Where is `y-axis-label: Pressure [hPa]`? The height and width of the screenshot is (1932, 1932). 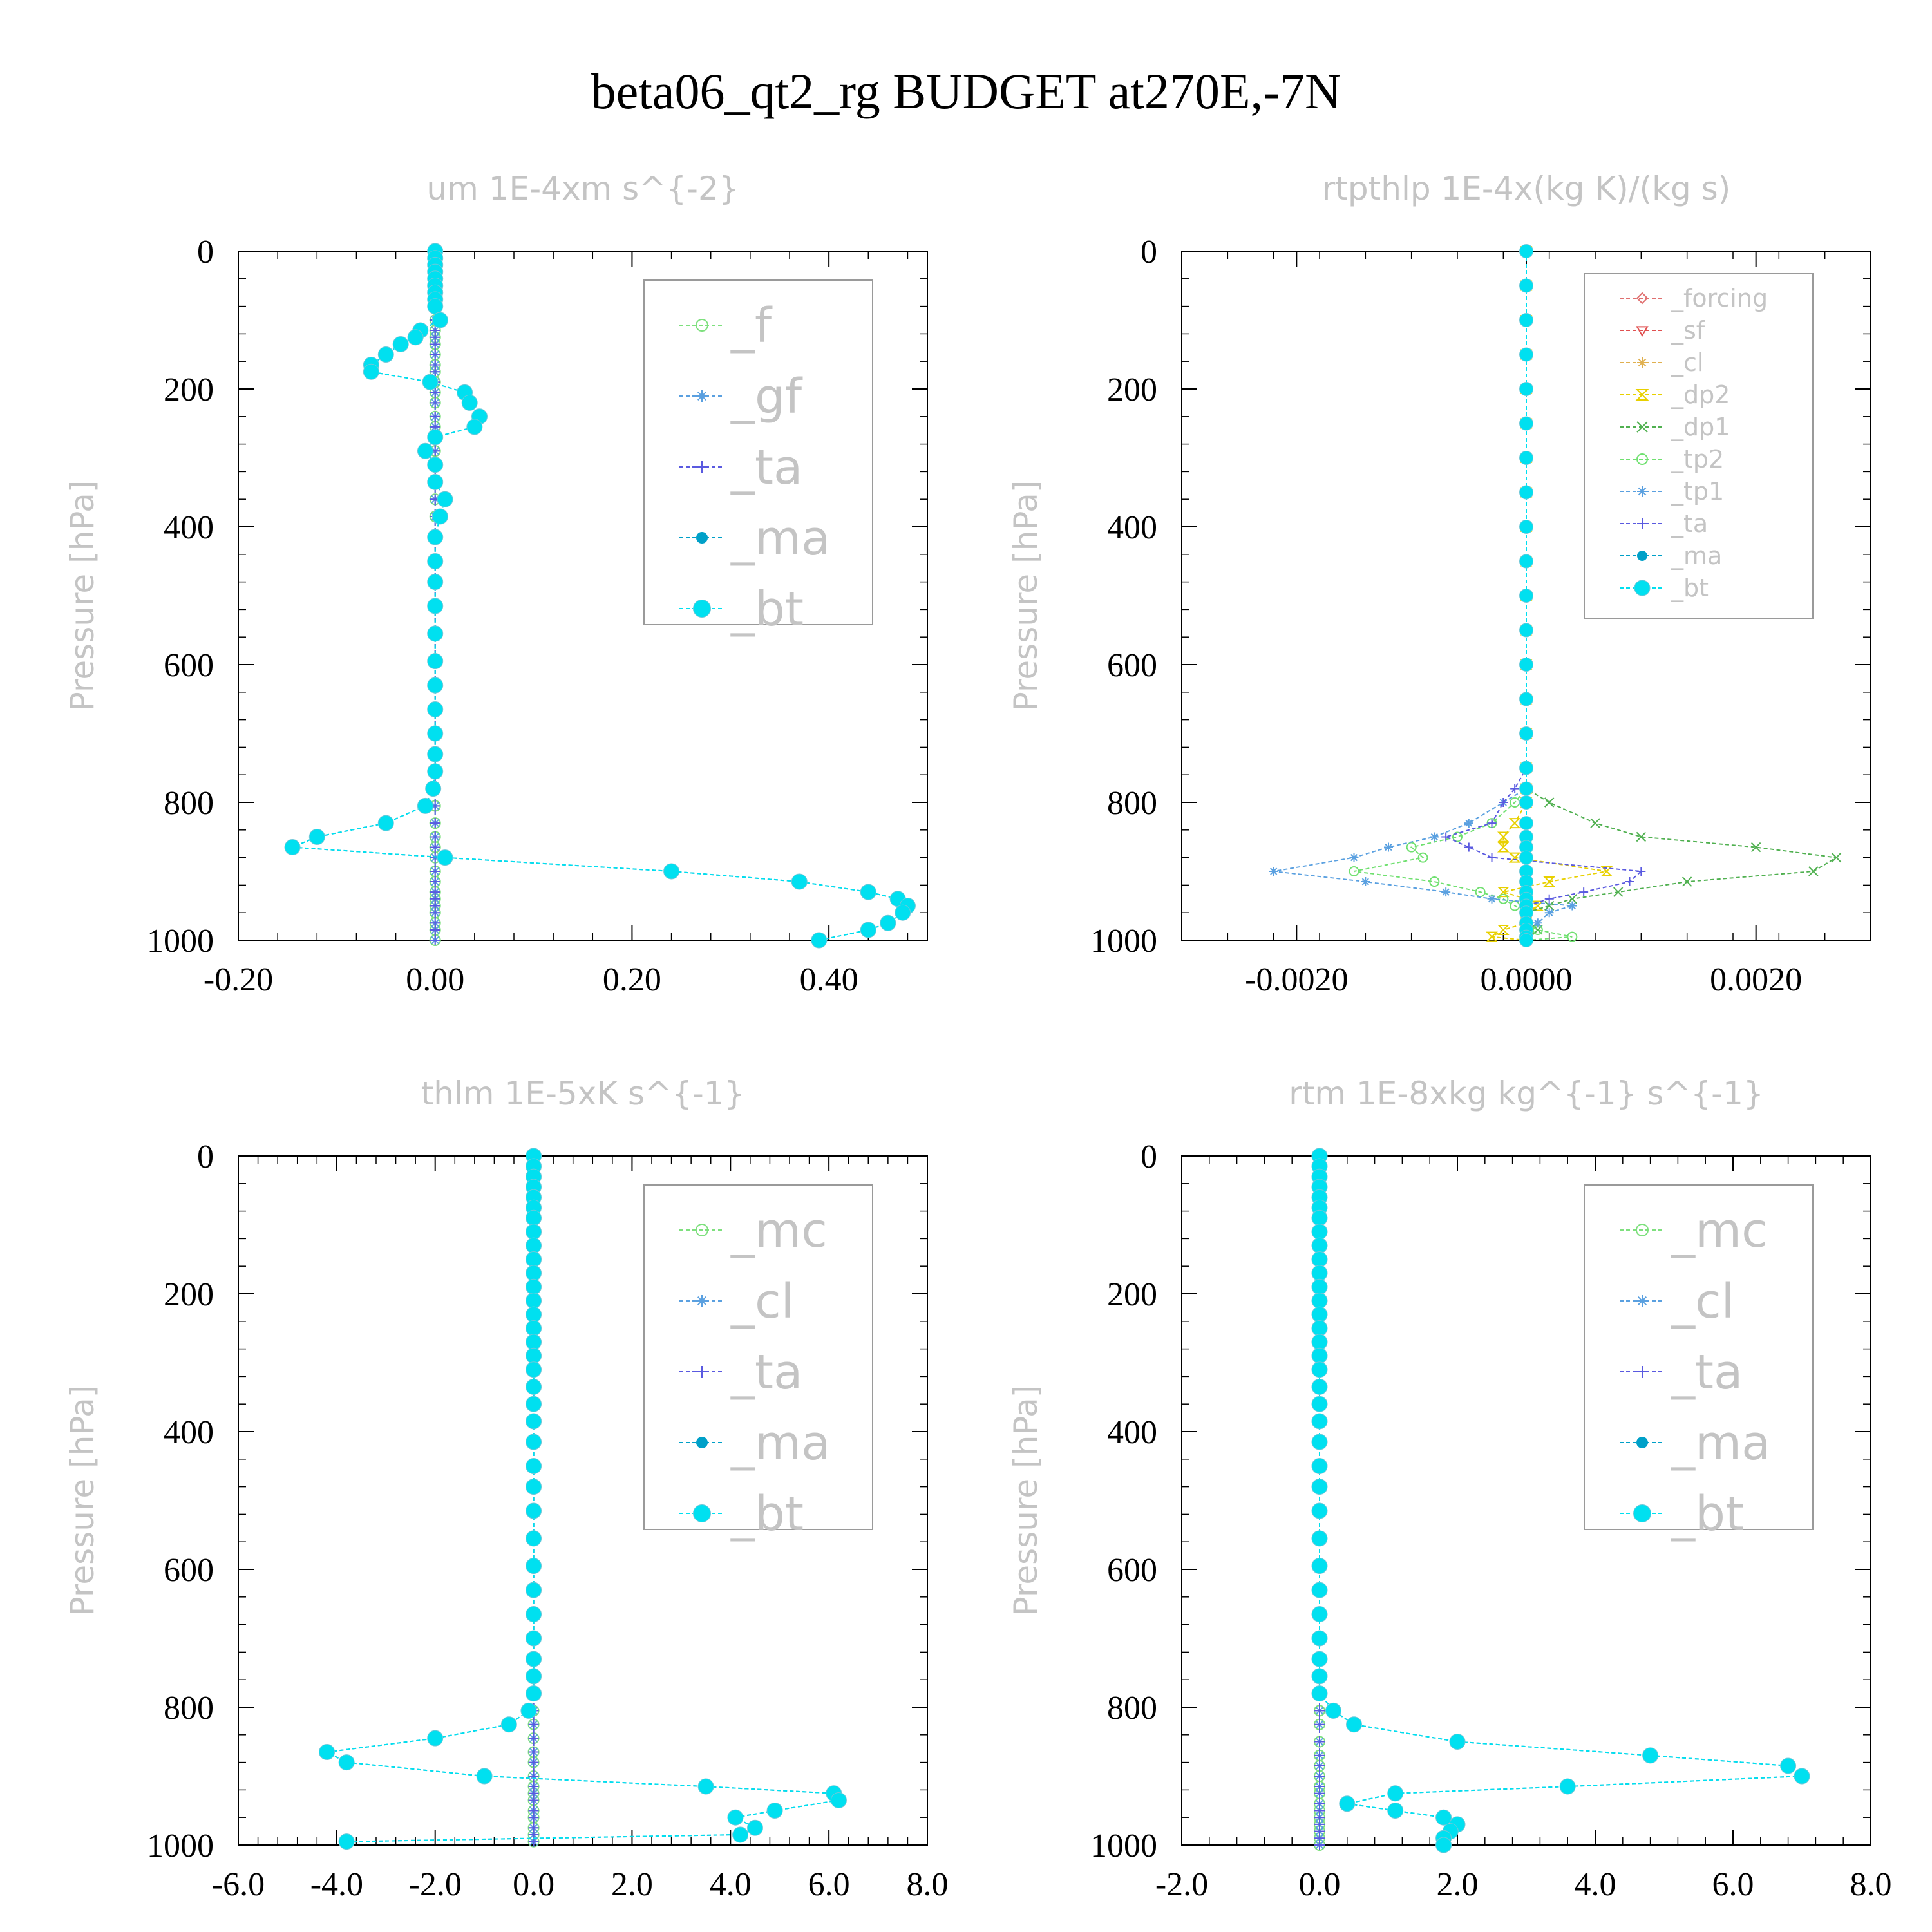 y-axis-label: Pressure [hPa] is located at coordinates (83, 1500).